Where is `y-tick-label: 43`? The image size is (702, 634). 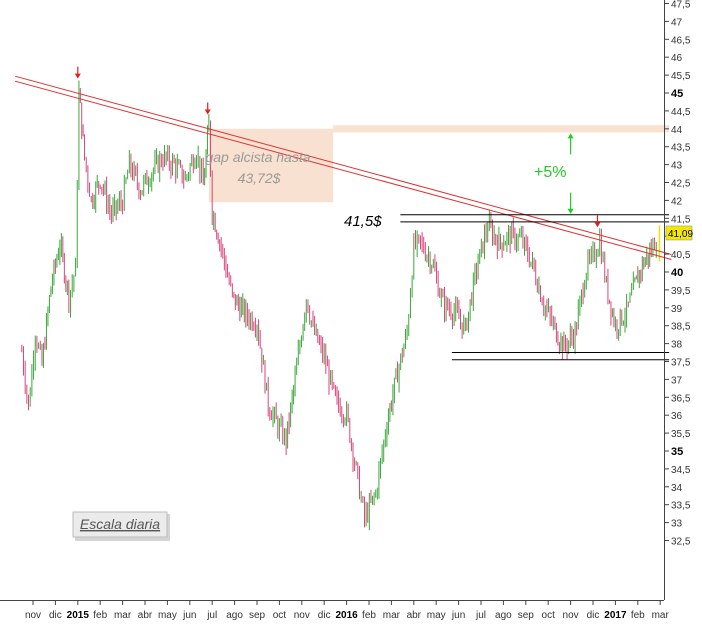
y-tick-label: 43 is located at coordinates (677, 166).